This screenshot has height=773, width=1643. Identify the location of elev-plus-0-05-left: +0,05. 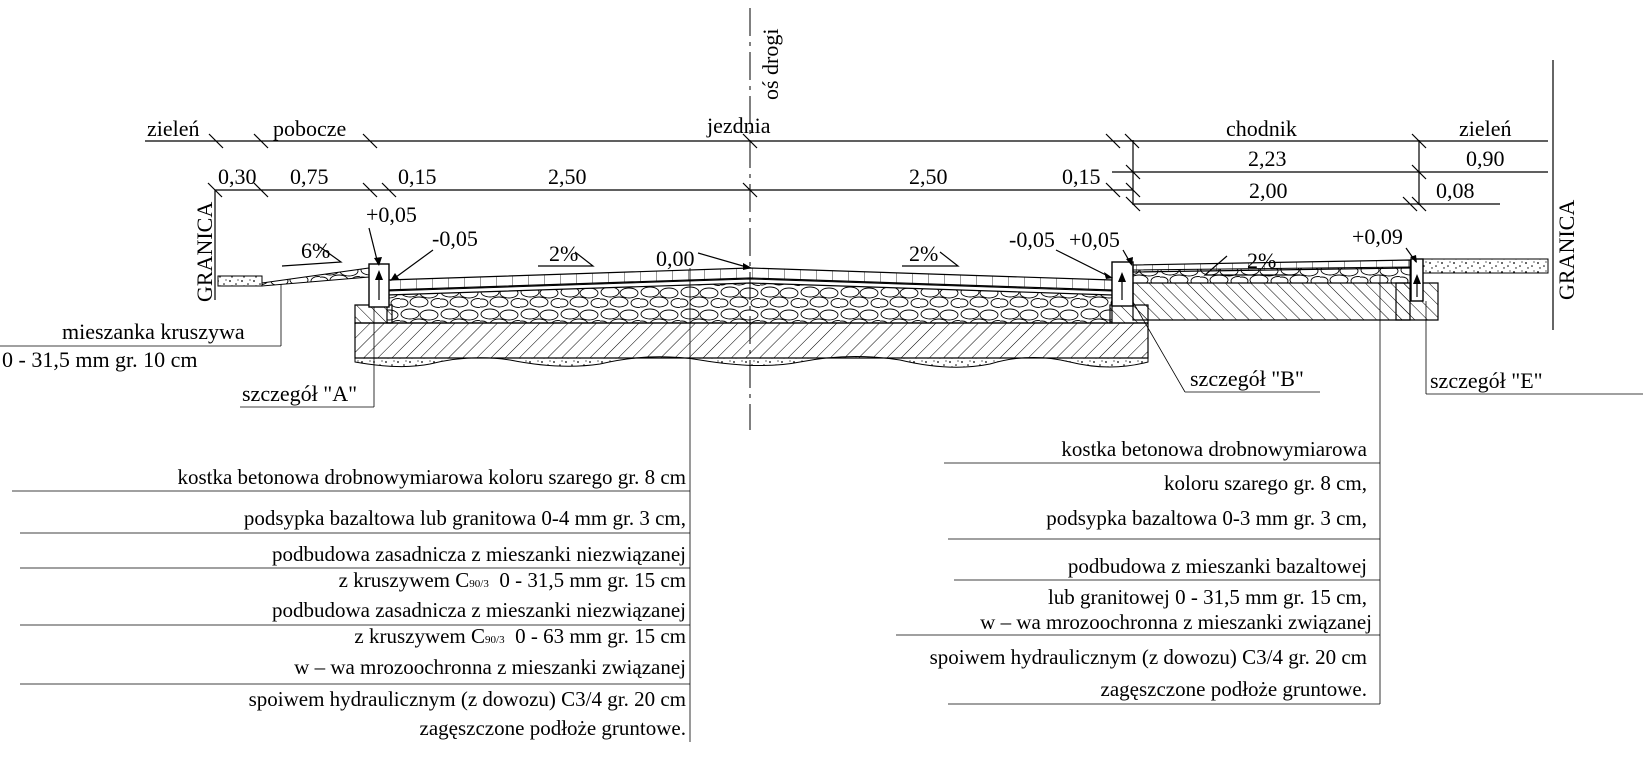
(391, 214).